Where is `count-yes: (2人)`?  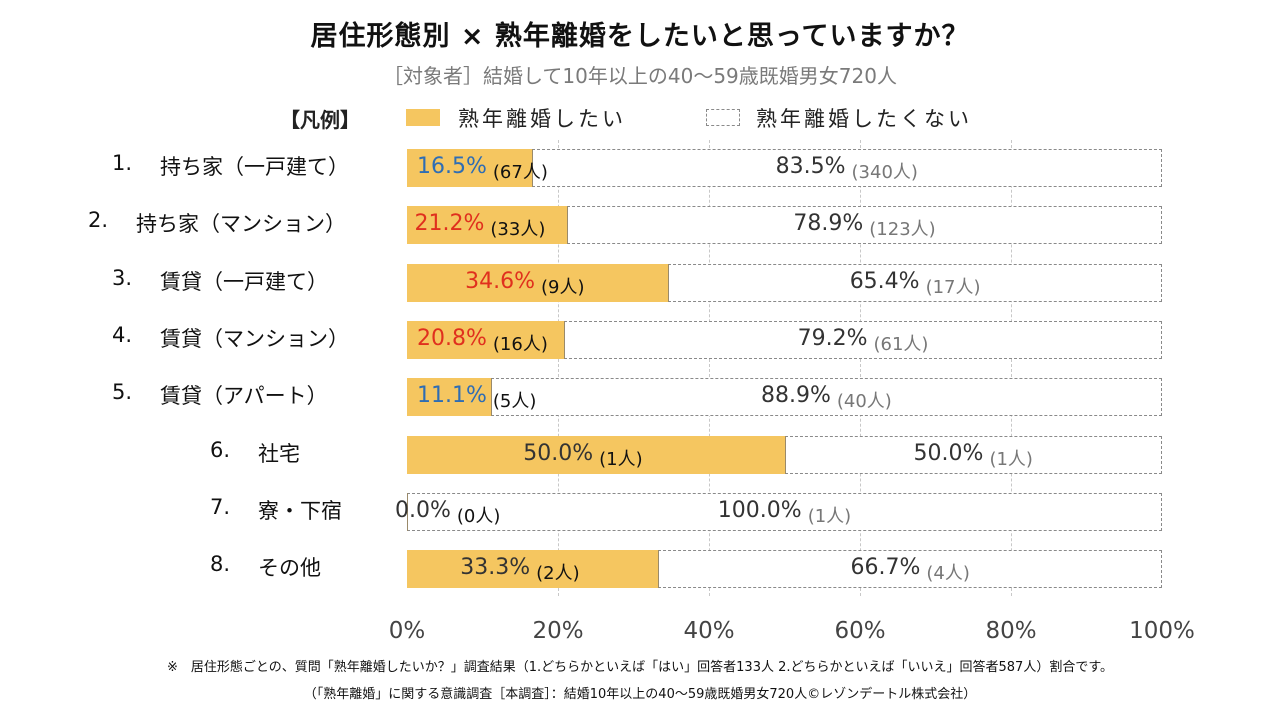
count-yes: (2人) is located at coordinates (558, 574).